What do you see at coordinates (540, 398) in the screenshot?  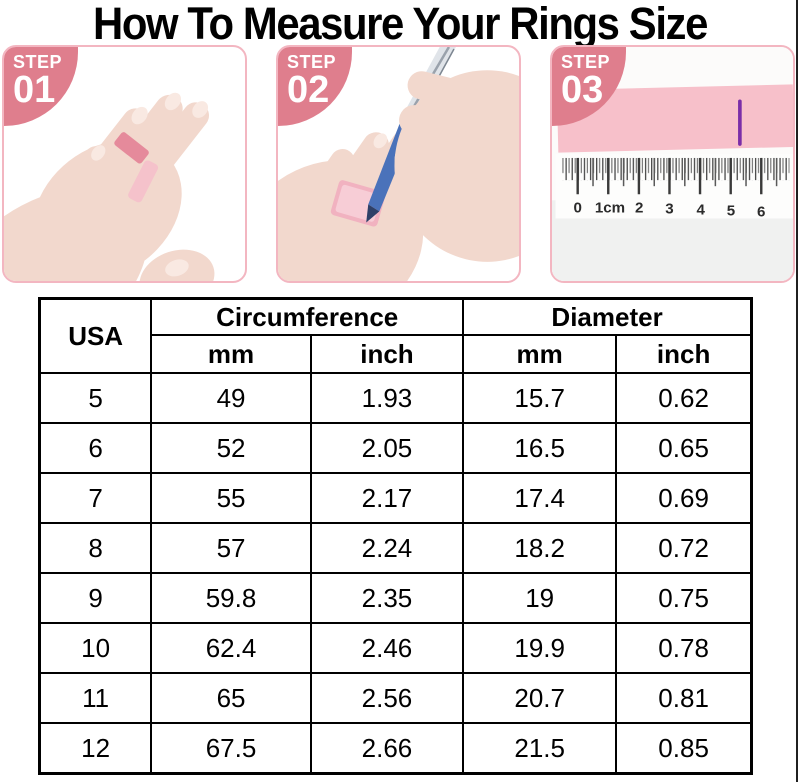 I see `cell-diam-mm: 15.7` at bounding box center [540, 398].